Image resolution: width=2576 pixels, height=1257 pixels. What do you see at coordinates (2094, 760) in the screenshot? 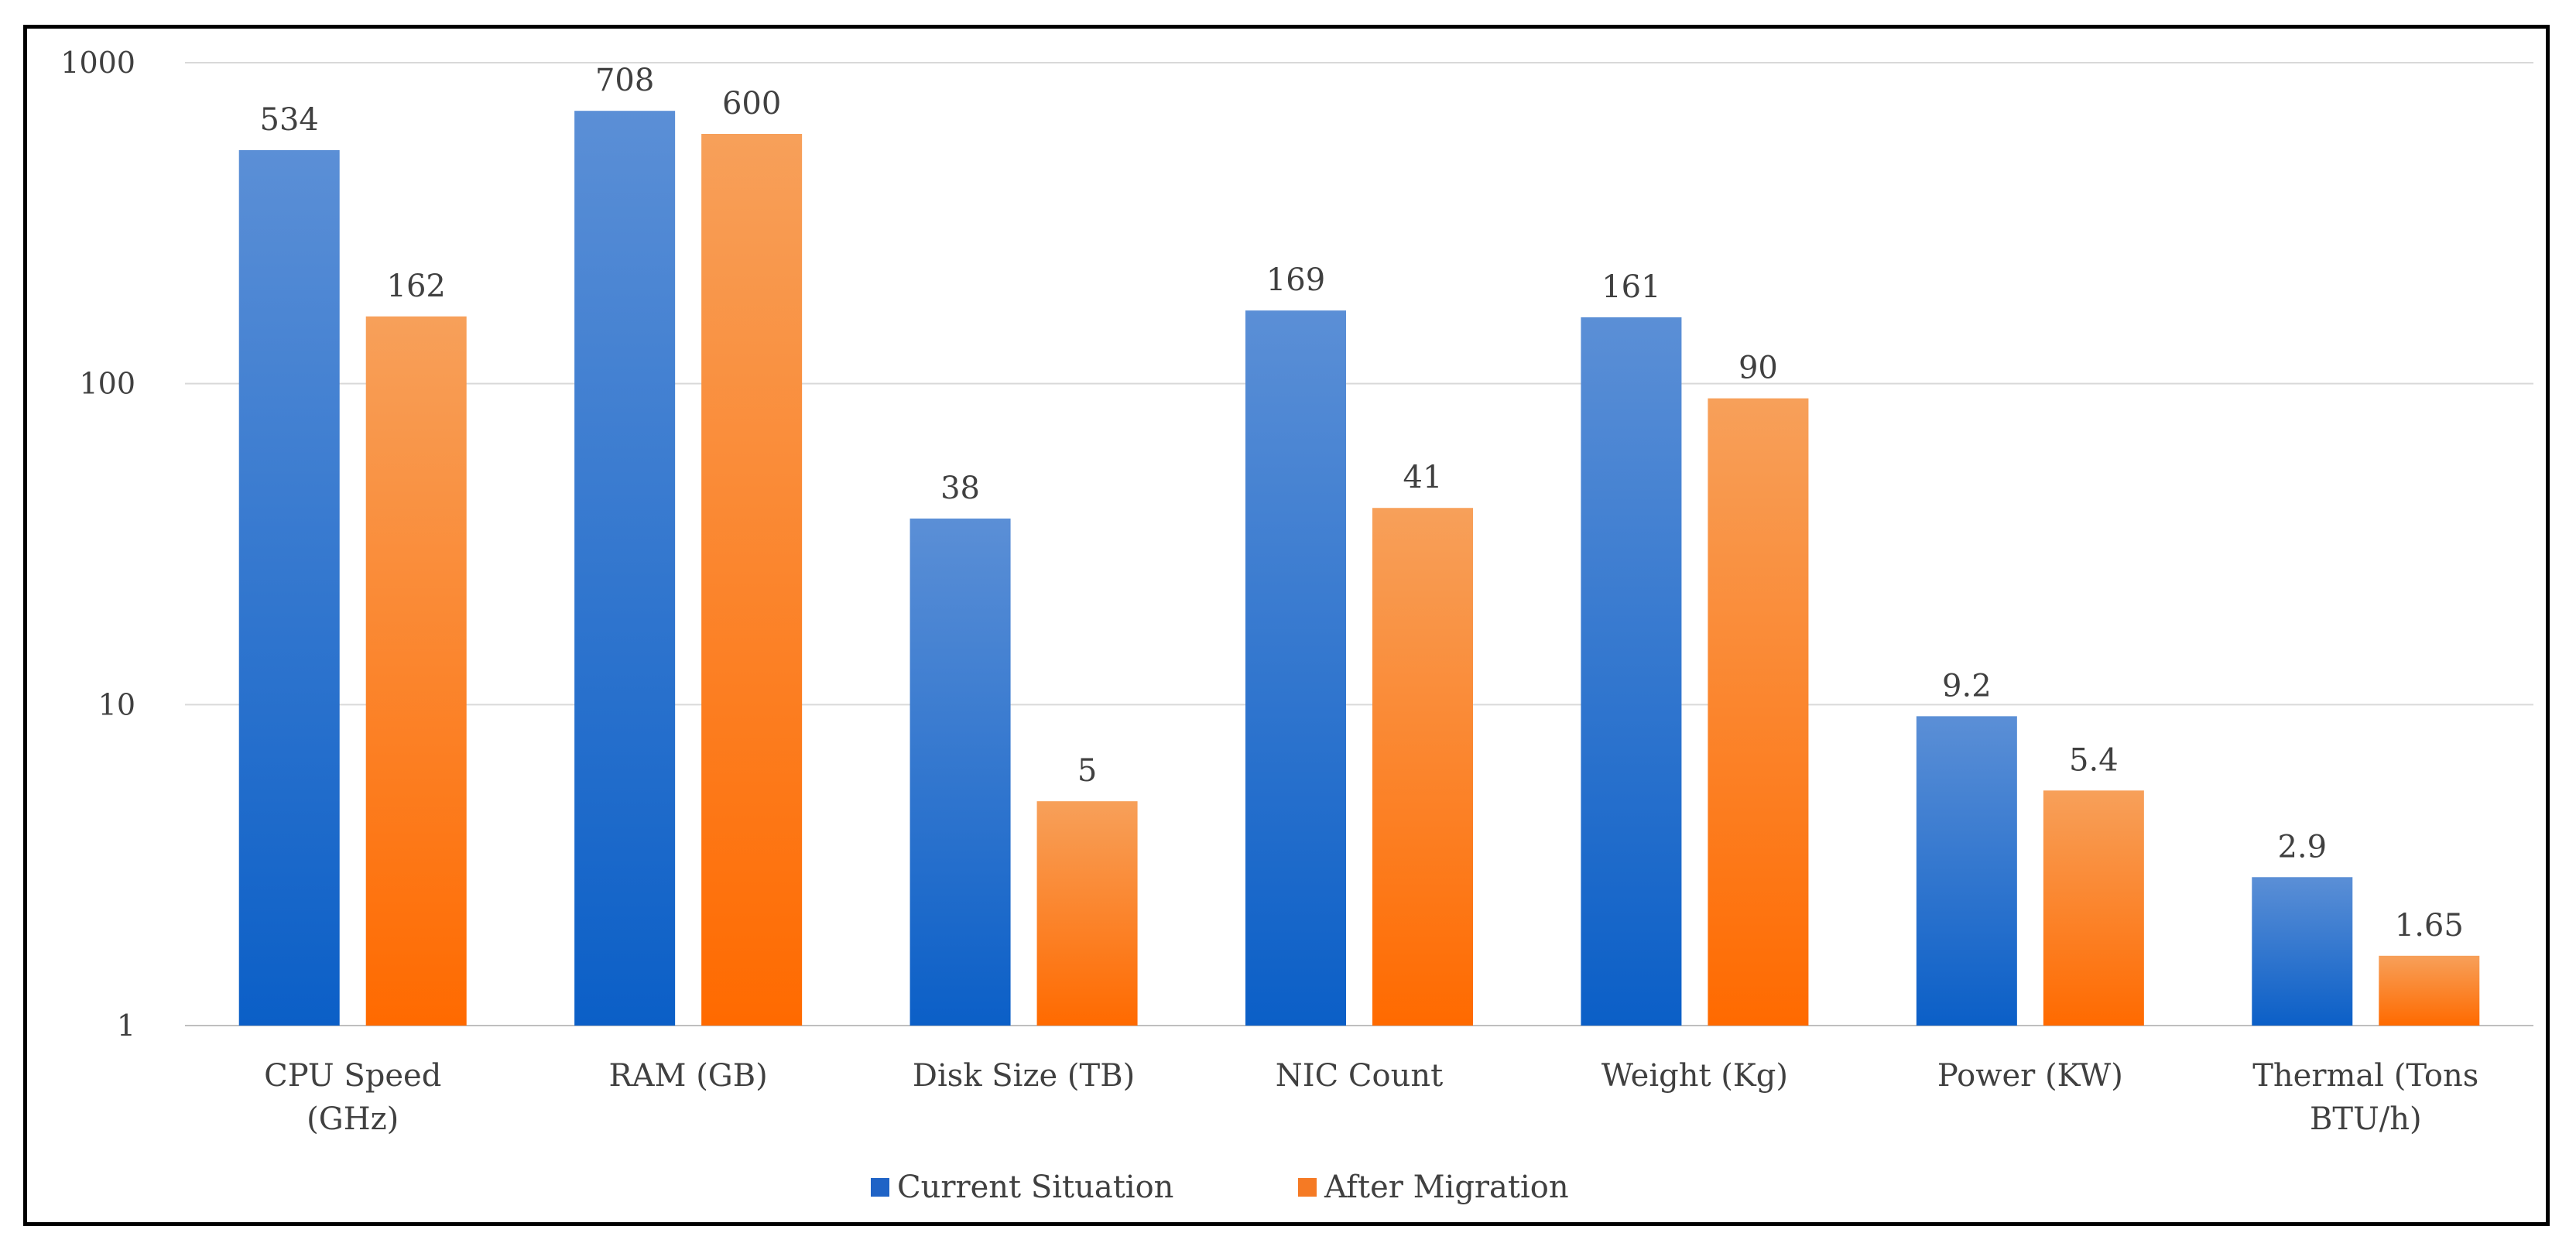
I see `data-label: 5.4` at bounding box center [2094, 760].